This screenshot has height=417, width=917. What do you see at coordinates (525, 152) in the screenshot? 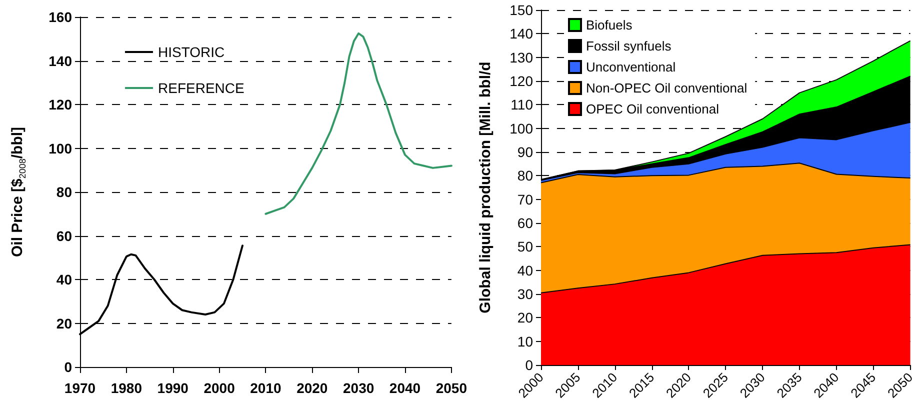
I see `y-tick-label: 90` at bounding box center [525, 152].